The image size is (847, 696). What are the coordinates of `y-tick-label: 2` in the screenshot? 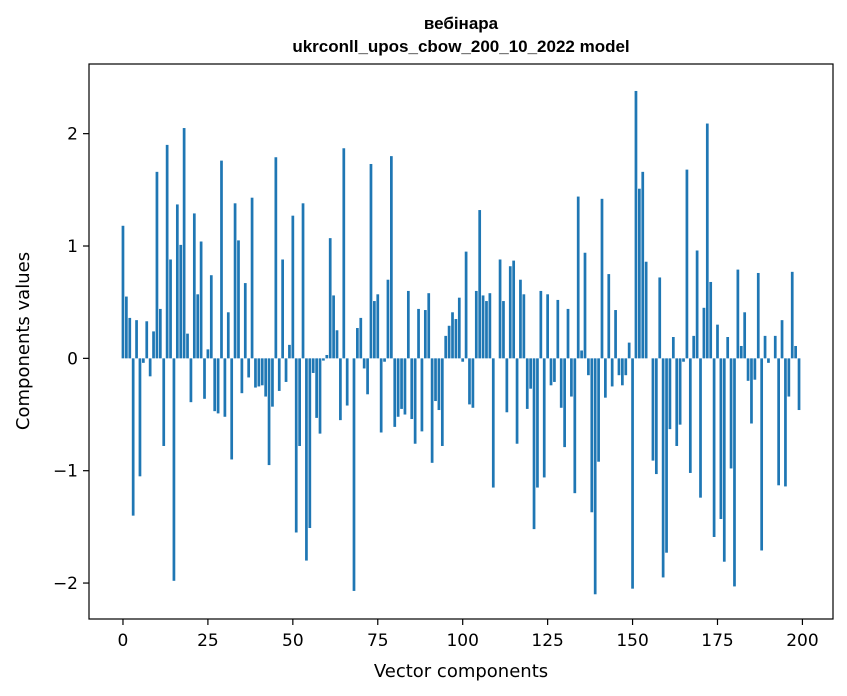 It's located at (72, 135).